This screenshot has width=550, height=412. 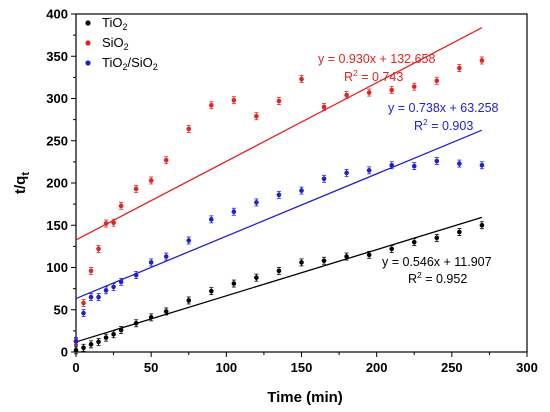 I want to click on r2-prefix: R, so click(x=348, y=77).